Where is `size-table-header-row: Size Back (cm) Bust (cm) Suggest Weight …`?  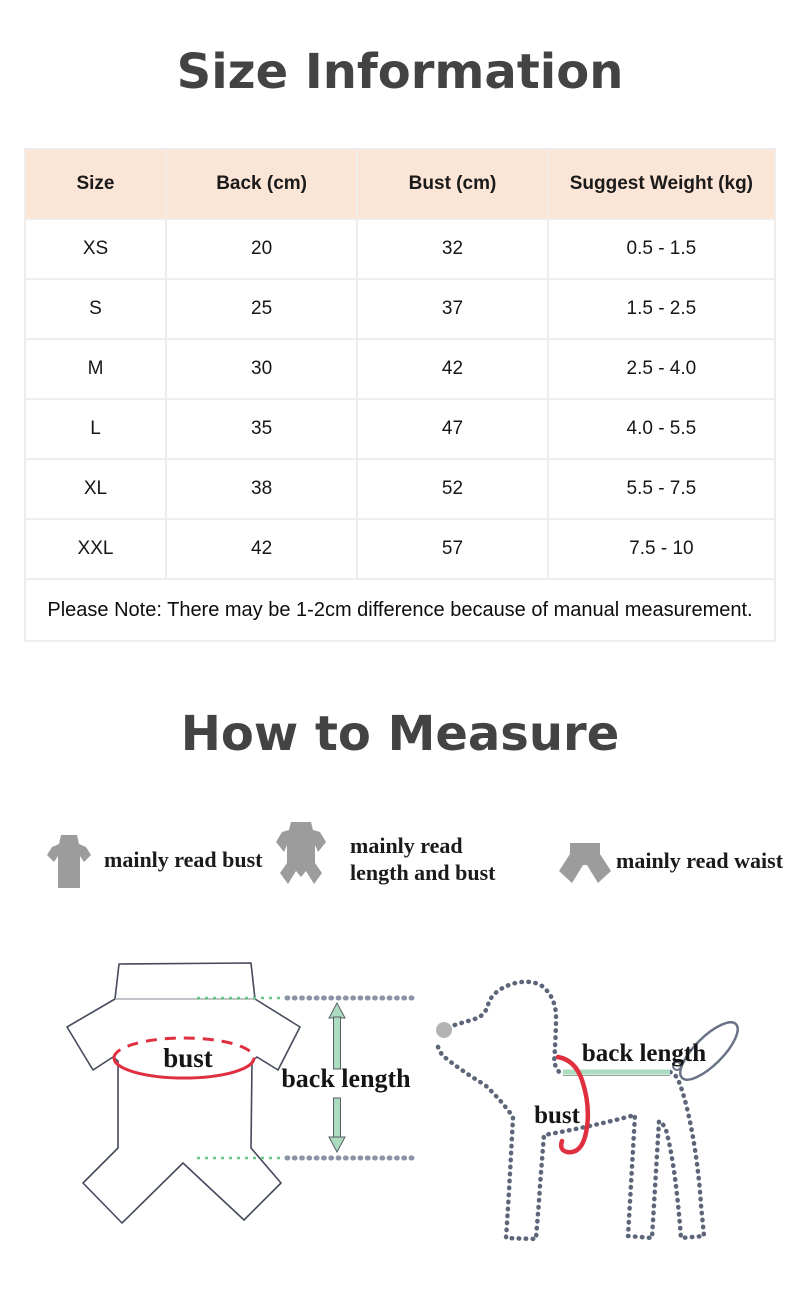
size-table-header-row: Size Back (cm) Bust (cm) Suggest Weight … is located at coordinates (400, 184).